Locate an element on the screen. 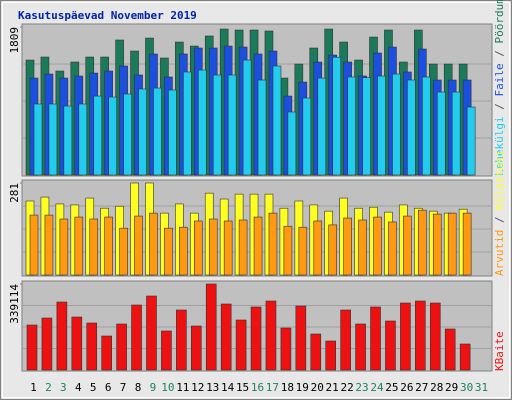  legend-entry: Pöördumisi is located at coordinates (499, 22).